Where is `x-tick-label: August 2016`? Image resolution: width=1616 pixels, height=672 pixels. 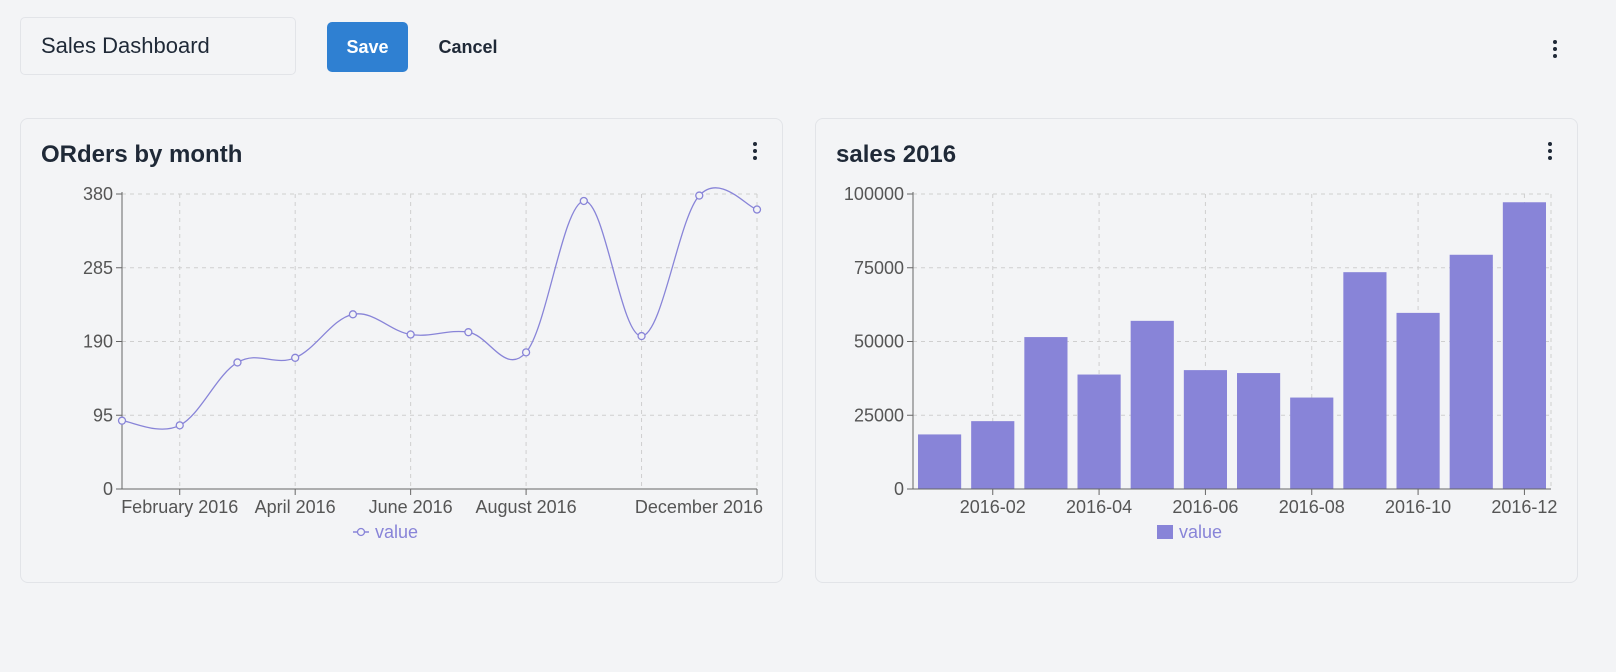
x-tick-label: August 2016 is located at coordinates (526, 507).